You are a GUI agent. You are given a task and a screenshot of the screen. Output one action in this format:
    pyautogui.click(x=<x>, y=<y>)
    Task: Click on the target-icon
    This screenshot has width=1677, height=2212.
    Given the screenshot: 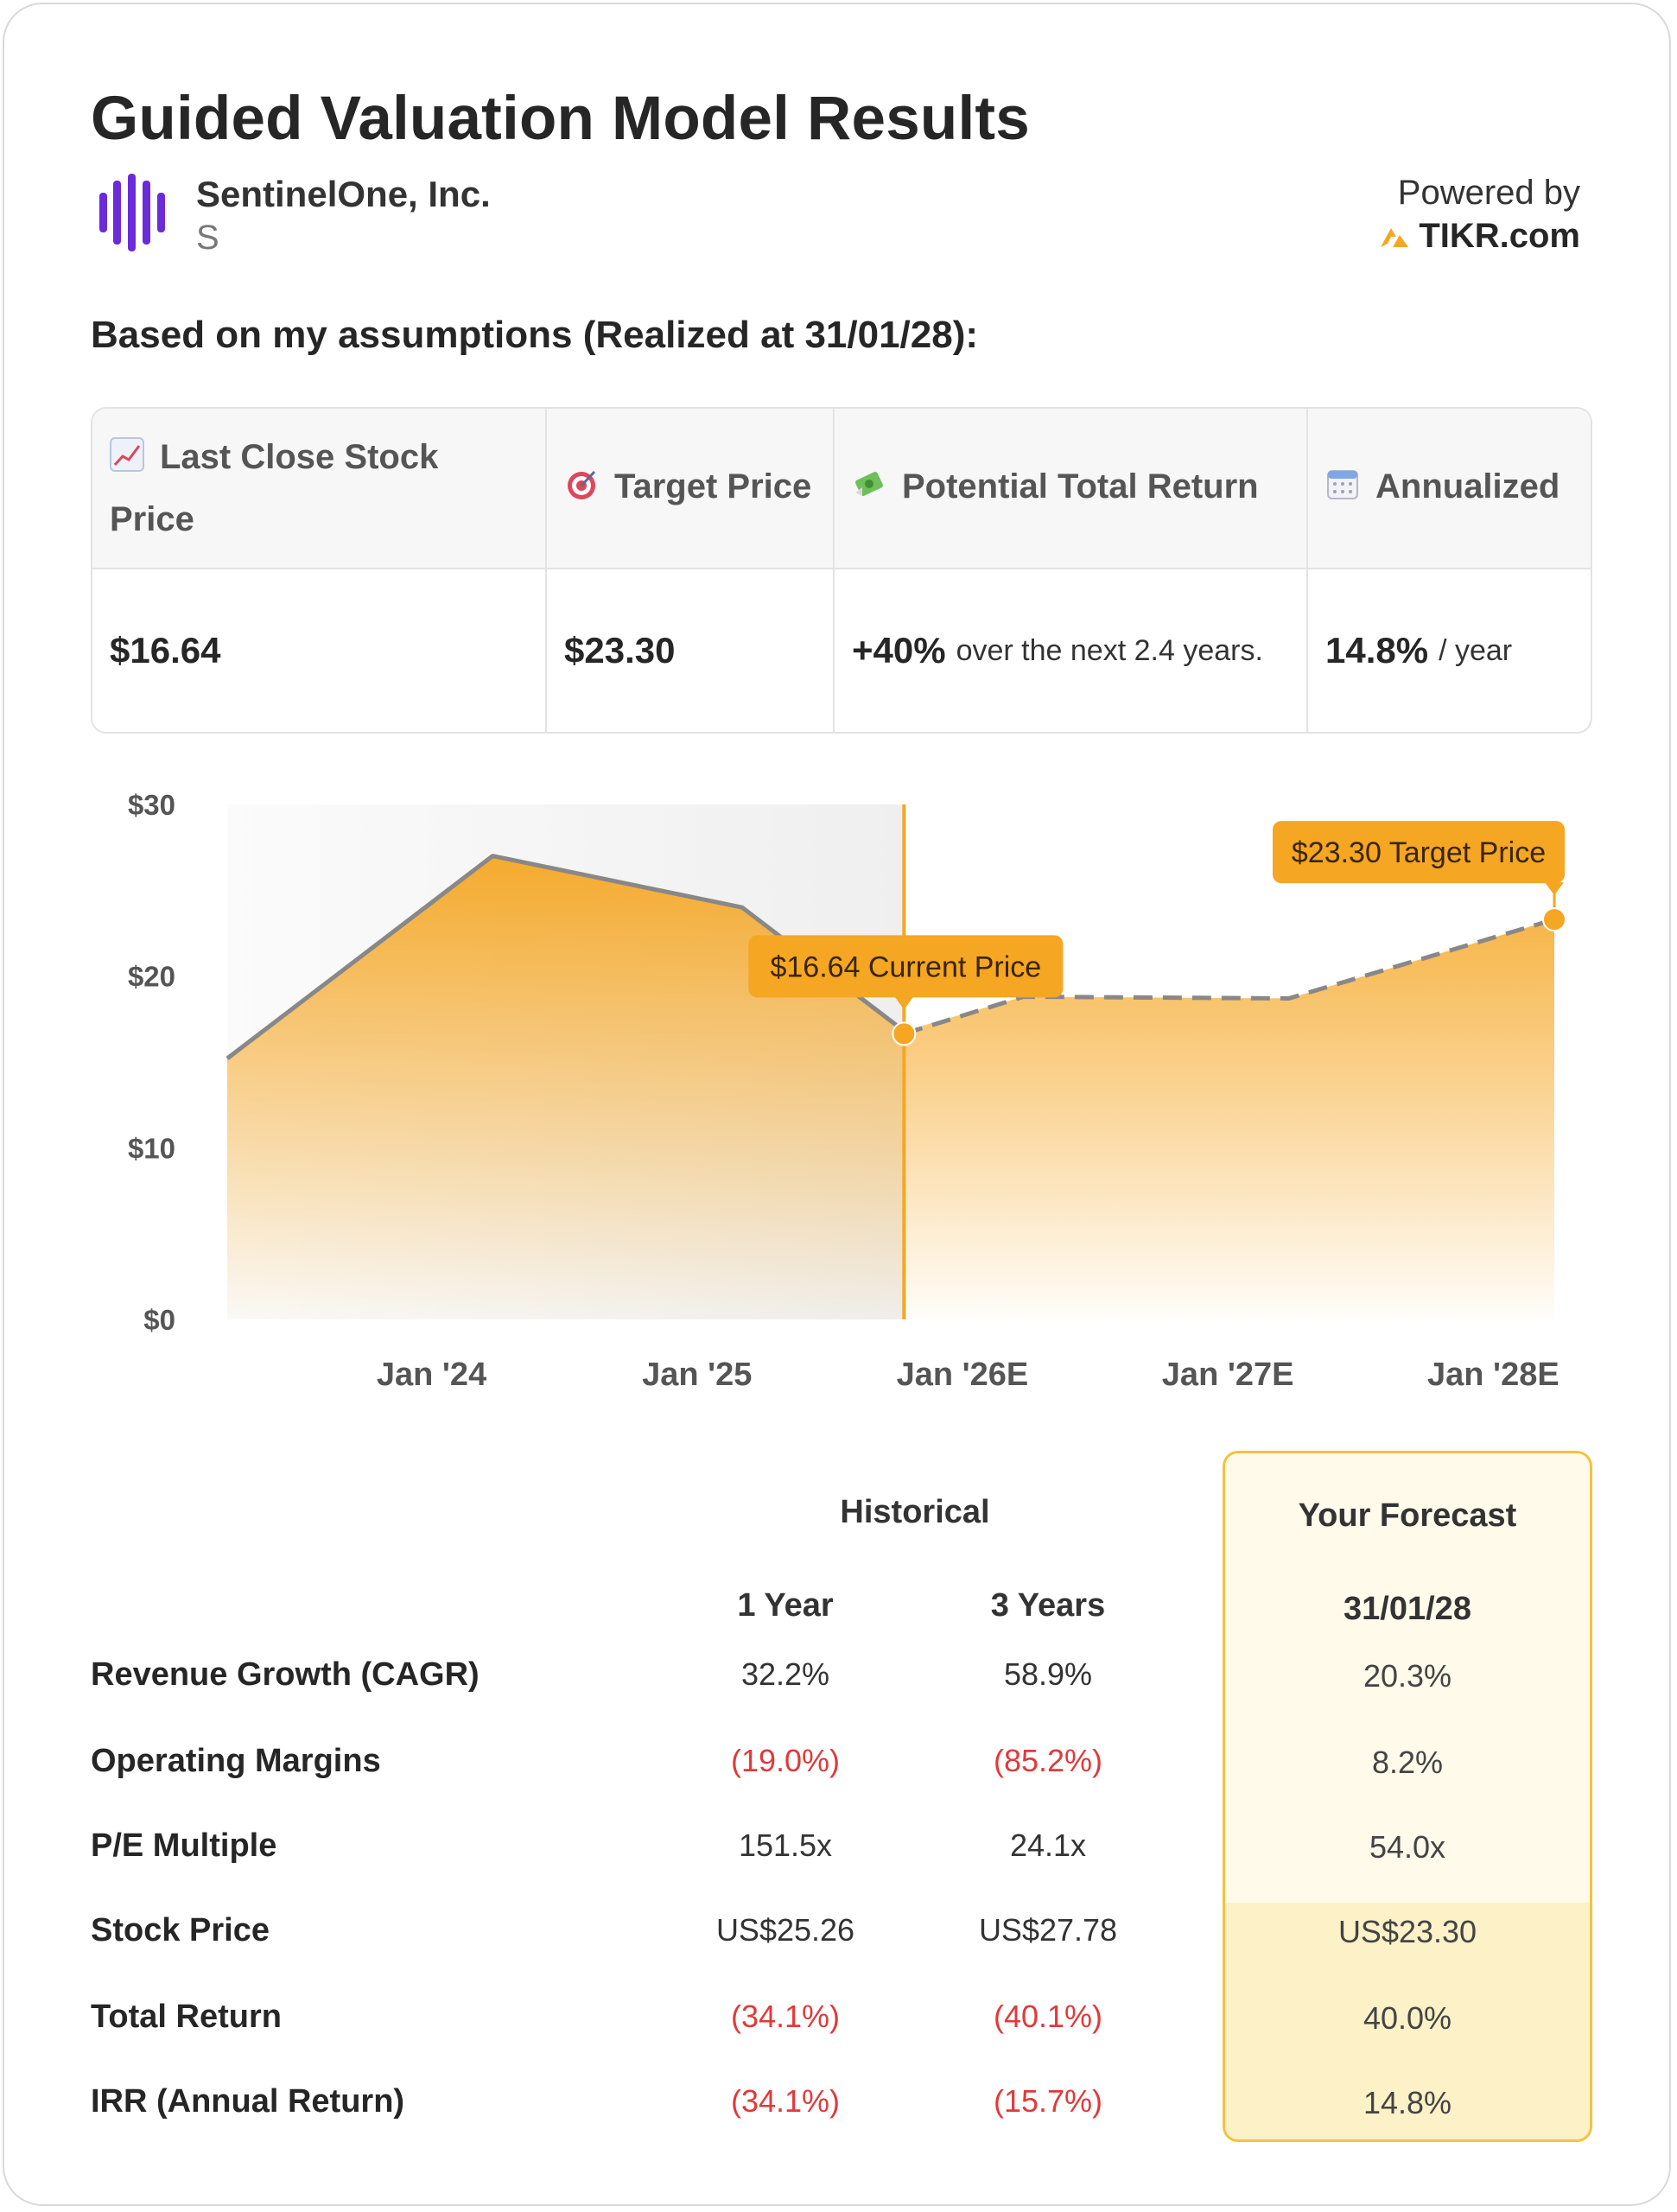 What is the action you would take?
    pyautogui.click(x=581, y=490)
    